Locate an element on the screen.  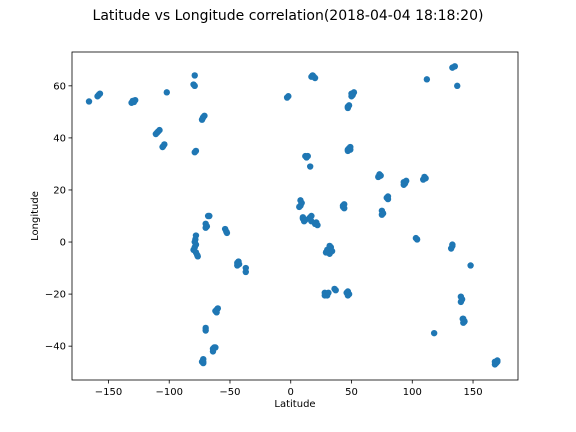
x-axis-label: Latitude is located at coordinates (294, 404).